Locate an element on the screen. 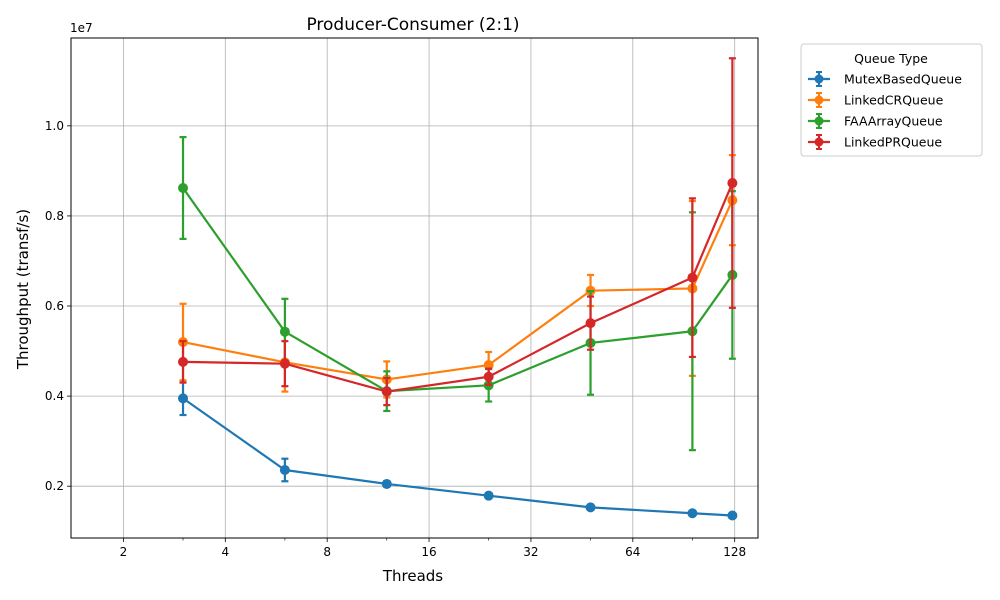 The height and width of the screenshot is (600, 1000). series-MutexBasedQueue is located at coordinates (458, 450).